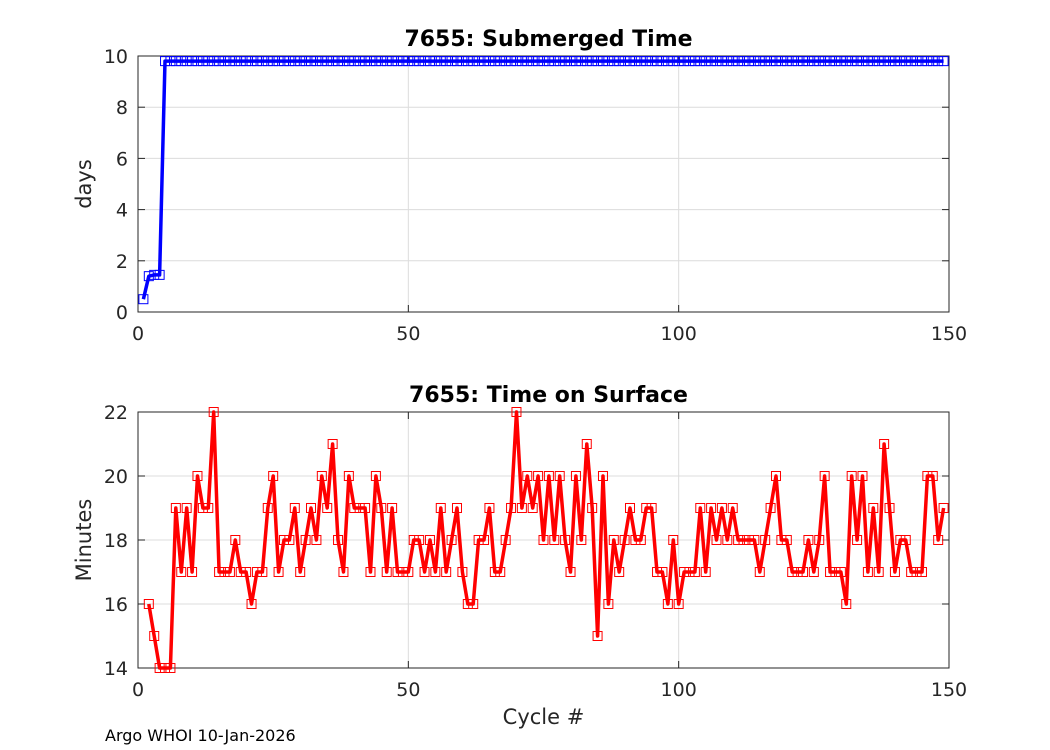 This screenshot has height=750, width=1050. What do you see at coordinates (544, 717) in the screenshot?
I see `x-axis-label: Cycle #` at bounding box center [544, 717].